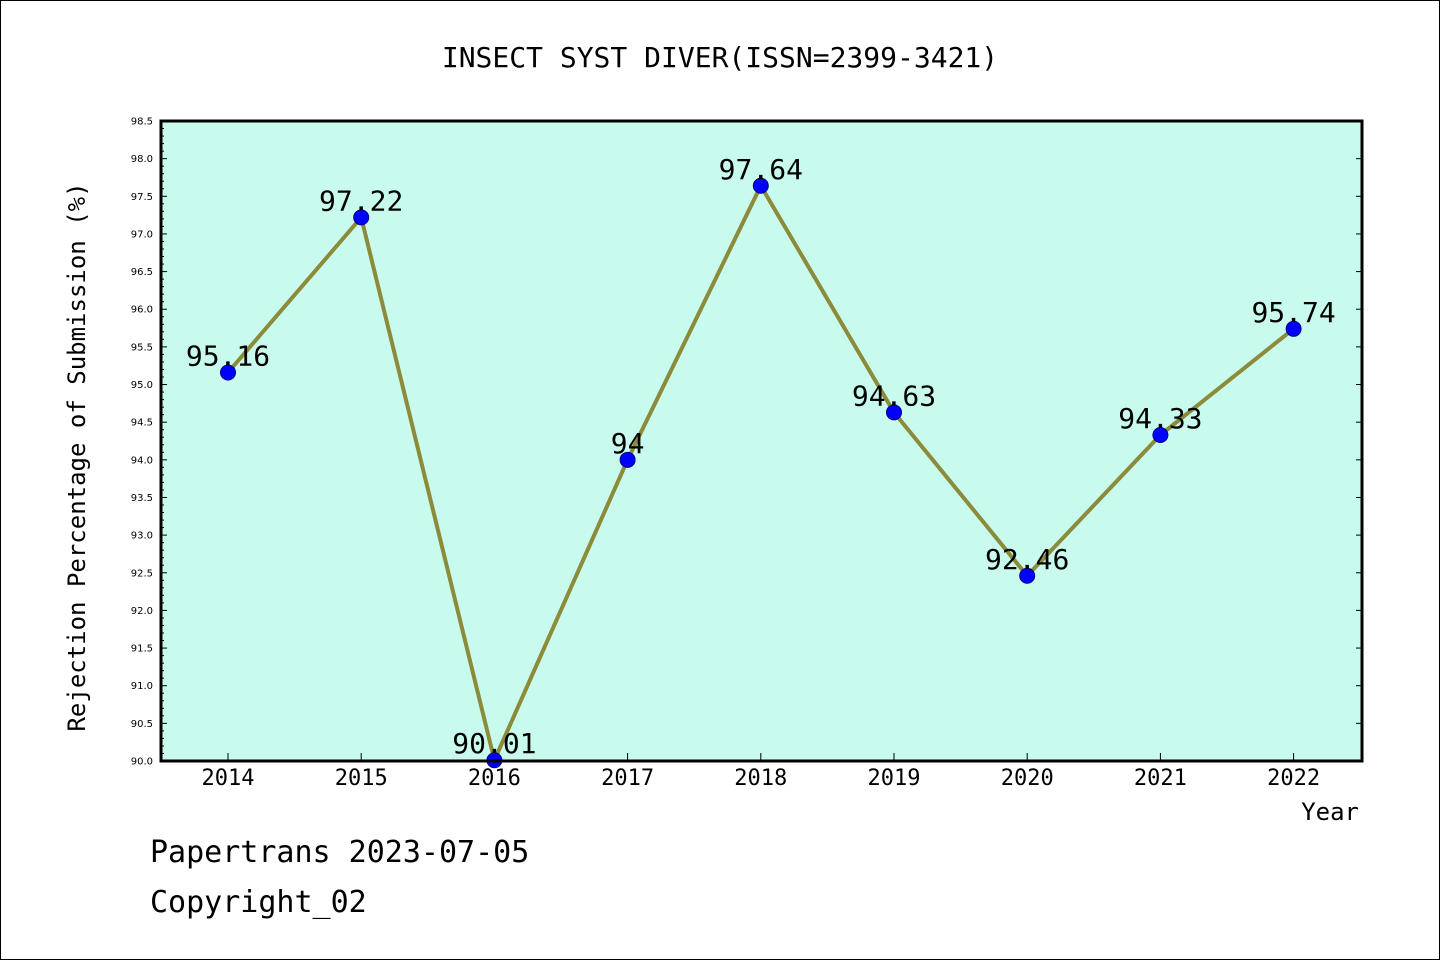  Describe the element at coordinates (142, 385) in the screenshot. I see `y-tick-label: 95.0` at that location.